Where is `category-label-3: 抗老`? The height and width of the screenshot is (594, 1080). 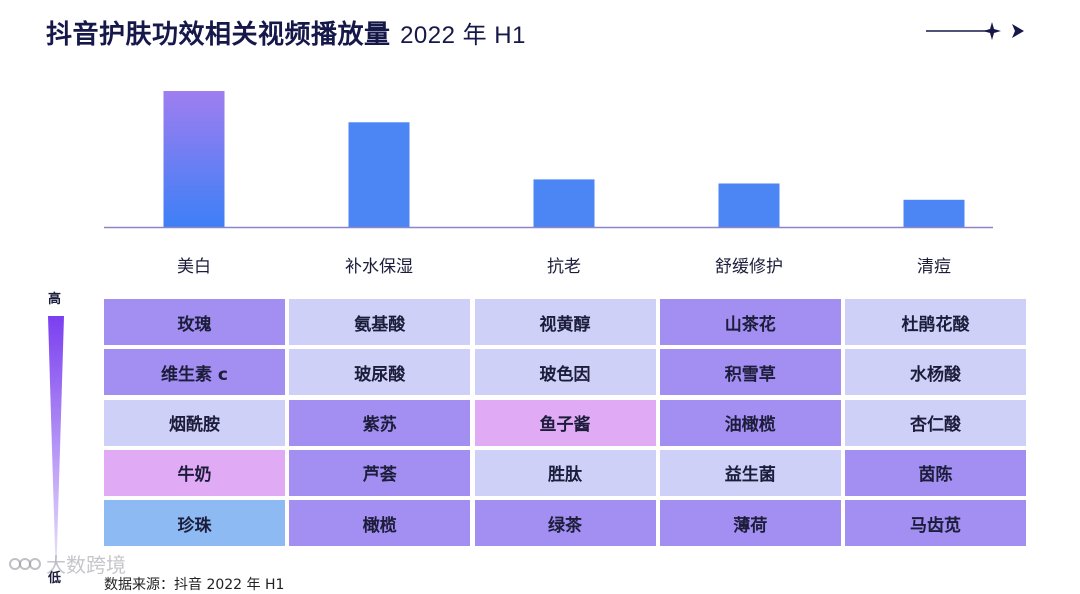 category-label-3: 抗老 is located at coordinates (564, 267).